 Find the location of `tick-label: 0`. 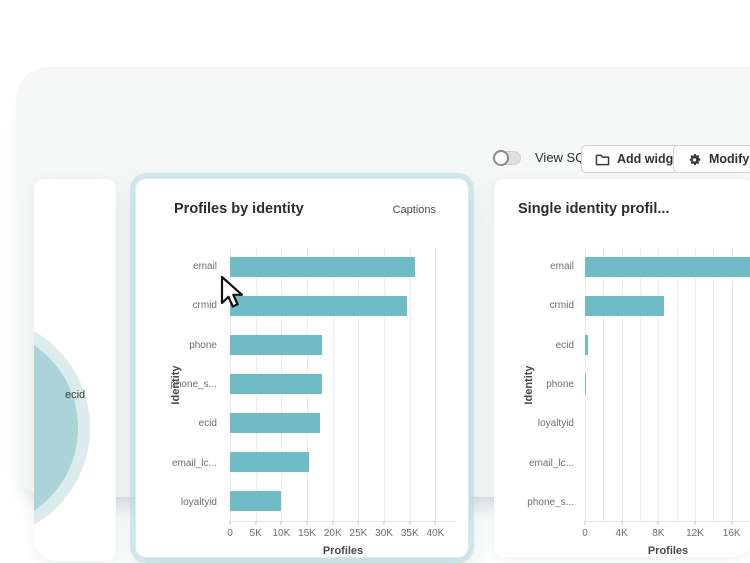

tick-label: 0 is located at coordinates (230, 533).